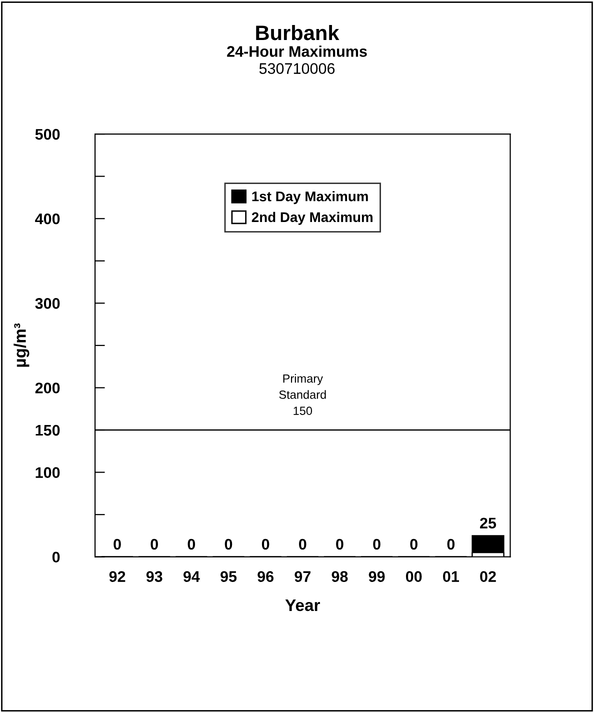 The width and height of the screenshot is (594, 713). I want to click on y-tick-label: 200, so click(47, 388).